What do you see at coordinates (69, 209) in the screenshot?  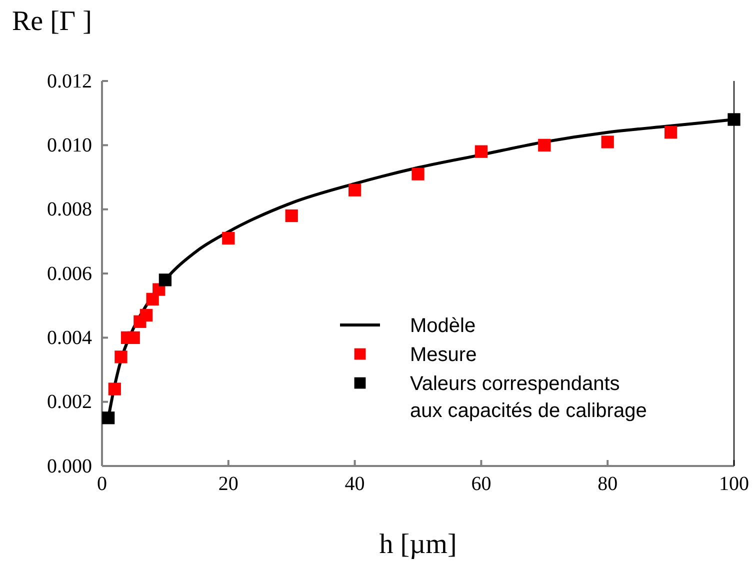 I see `y-tick-label: 0.008` at bounding box center [69, 209].